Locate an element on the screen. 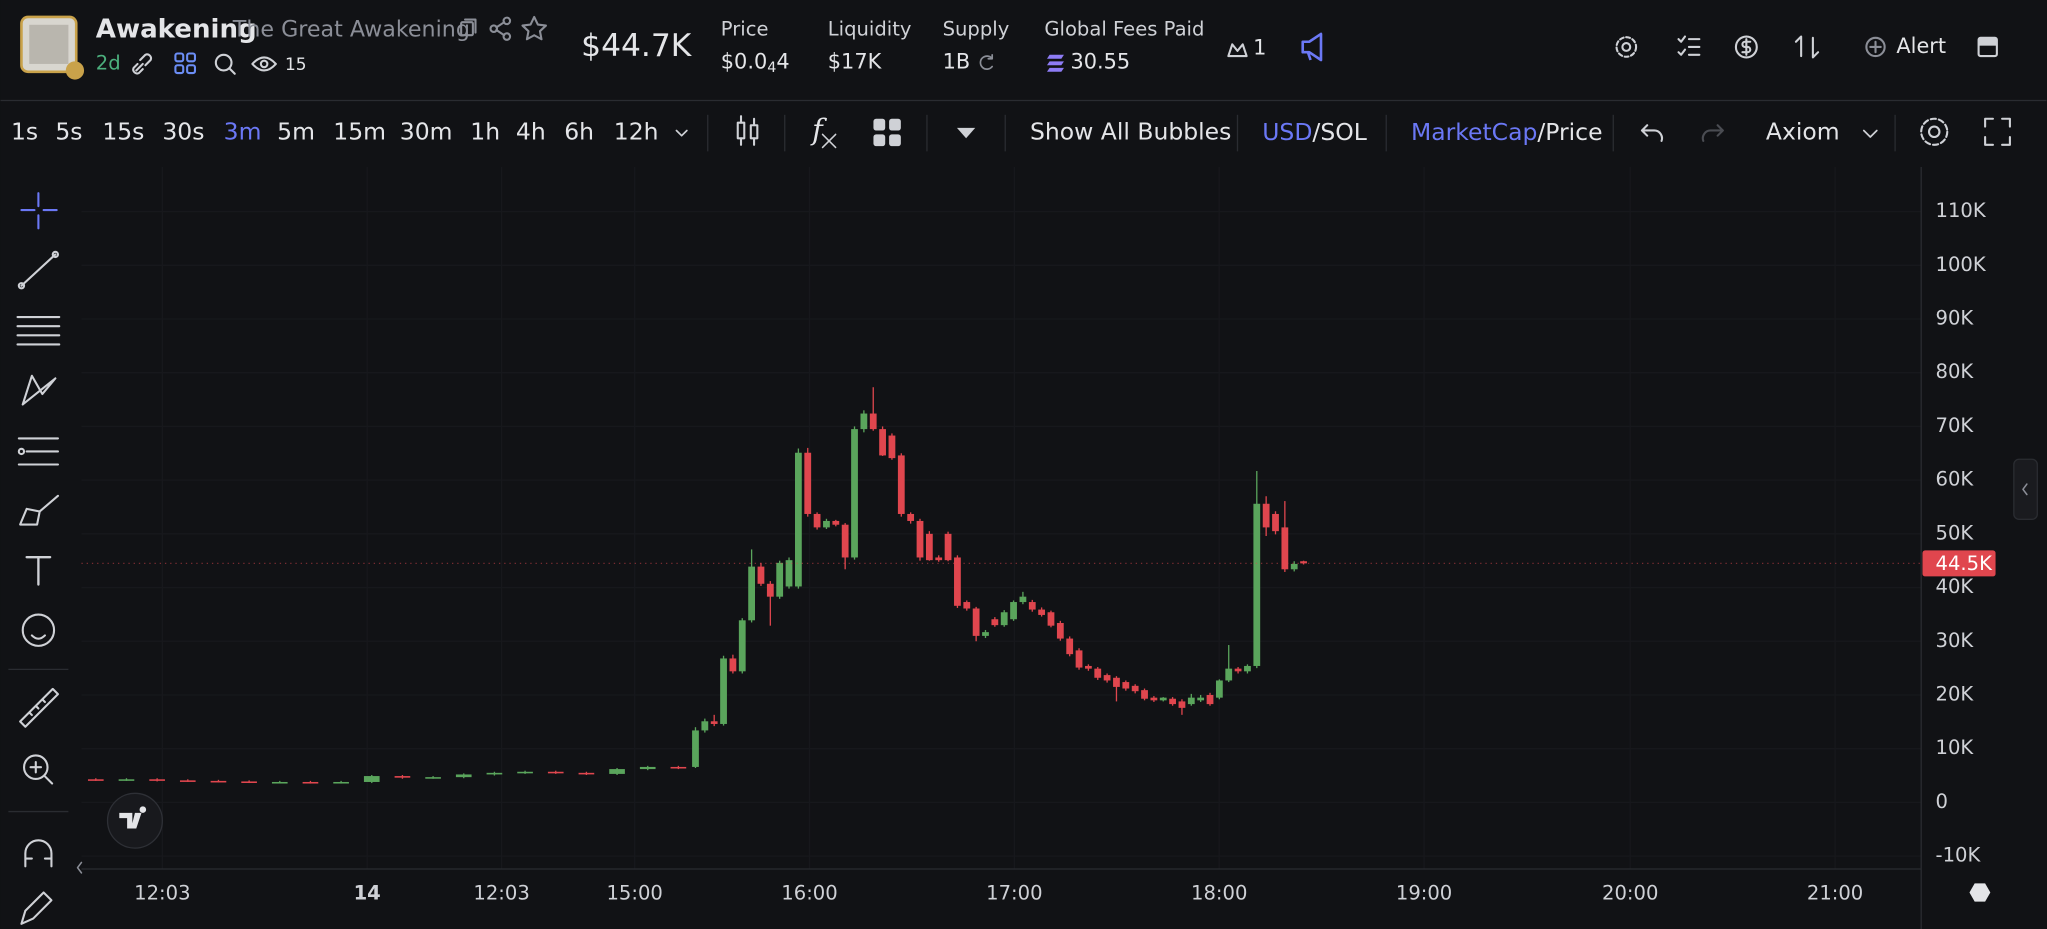 Image resolution: width=2047 pixels, height=929 pixels. x-tick-label: 12:03 is located at coordinates (501, 892).